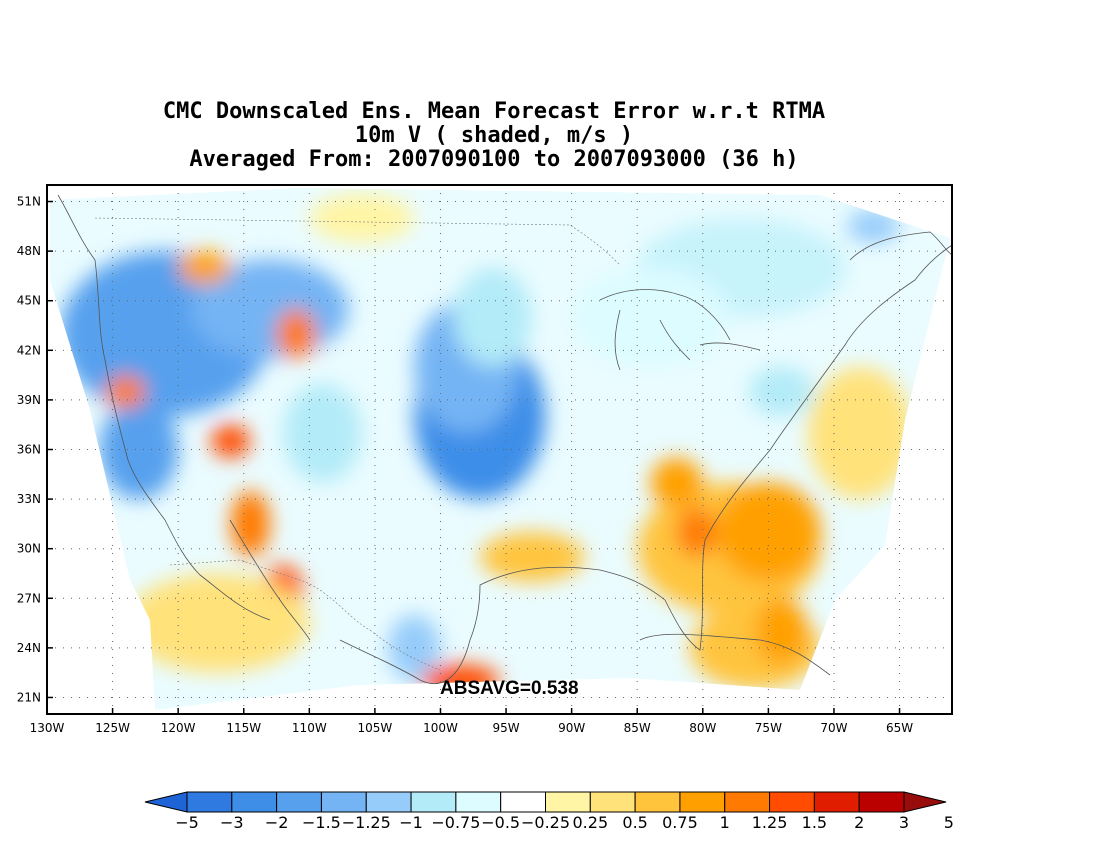 The width and height of the screenshot is (1100, 850). What do you see at coordinates (164, 407) in the screenshot?
I see `pacific-coast-line` at bounding box center [164, 407].